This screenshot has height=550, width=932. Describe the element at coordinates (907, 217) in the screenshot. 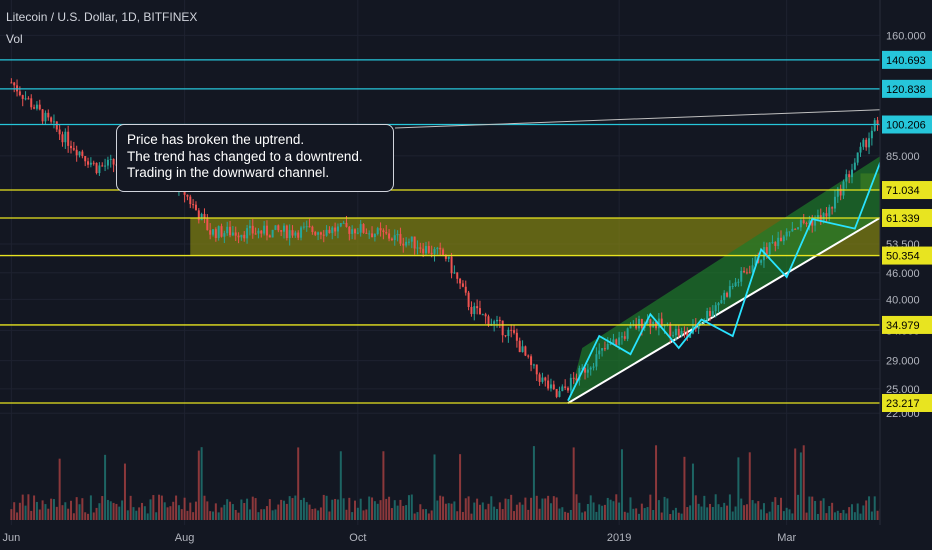

I see `level-tag-61.339` at that location.